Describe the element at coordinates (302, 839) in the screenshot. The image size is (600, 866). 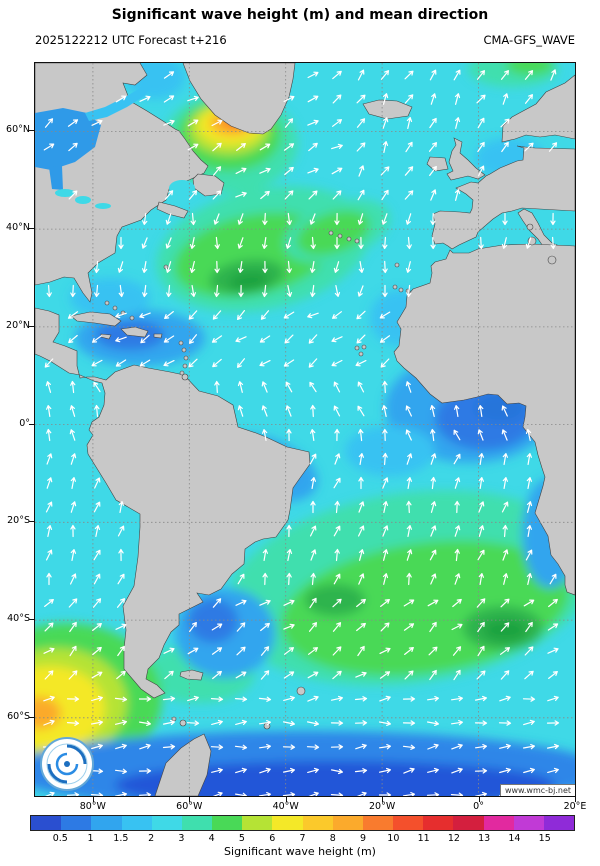
I see `colorbar-labels: 0.5 1 1.5 2 3 4 5 6 7 8 9 10 11 12 13 14 15` at that location.